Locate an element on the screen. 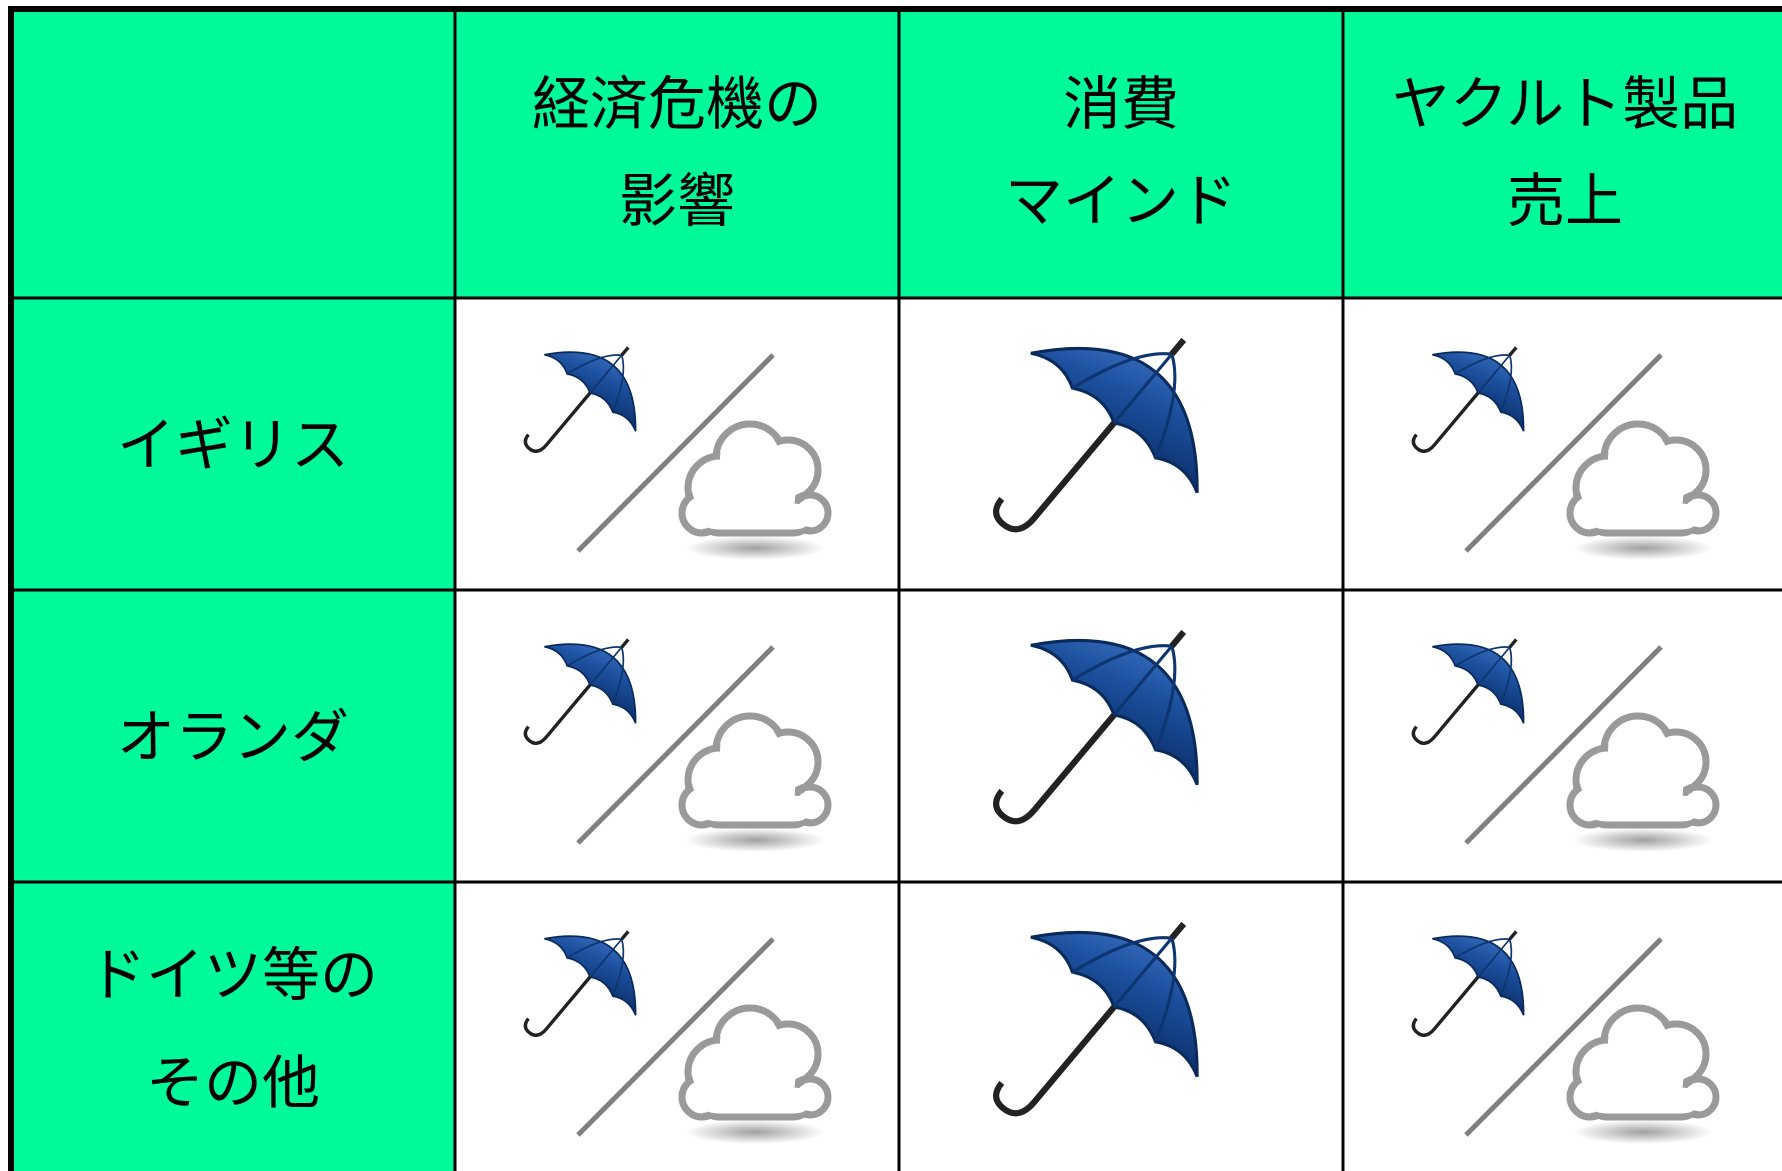 Image resolution: width=1782 pixels, height=1171 pixels. column-header: ヤクルト製品 is located at coordinates (1565, 104).